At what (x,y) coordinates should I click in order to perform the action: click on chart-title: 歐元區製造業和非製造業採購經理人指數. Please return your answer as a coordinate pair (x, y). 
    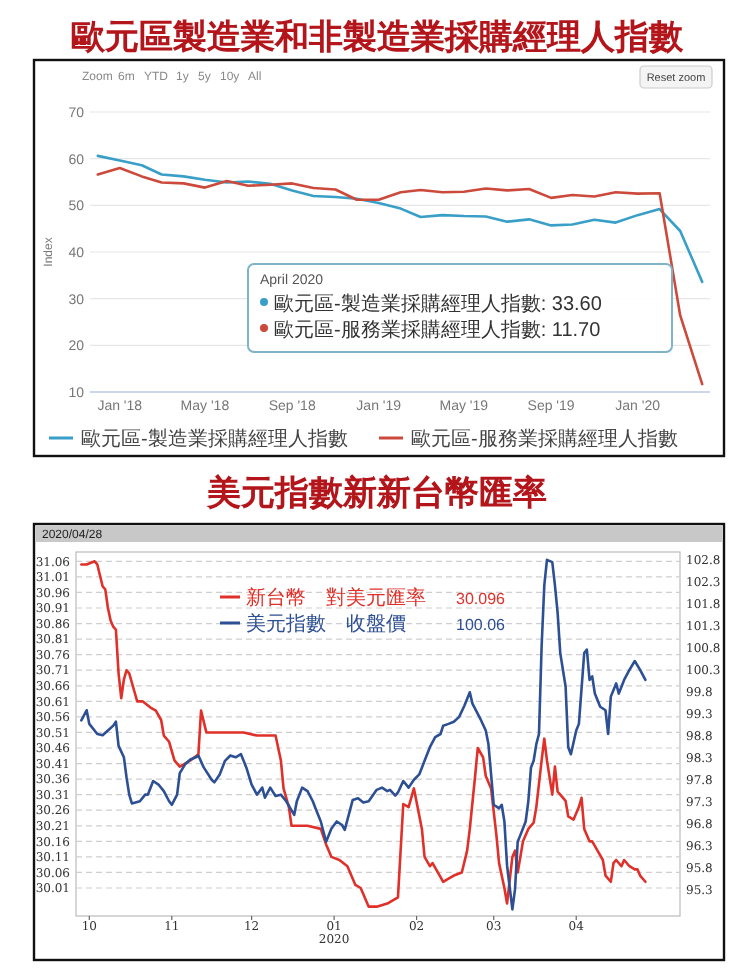
    Looking at the image, I should click on (378, 38).